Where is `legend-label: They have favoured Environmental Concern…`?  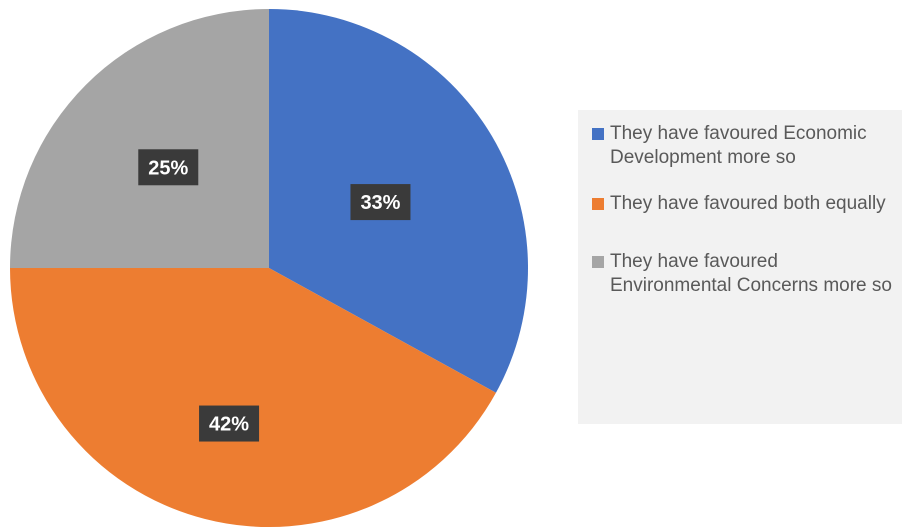
legend-label: They have favoured Environmental Concern… is located at coordinates (751, 273).